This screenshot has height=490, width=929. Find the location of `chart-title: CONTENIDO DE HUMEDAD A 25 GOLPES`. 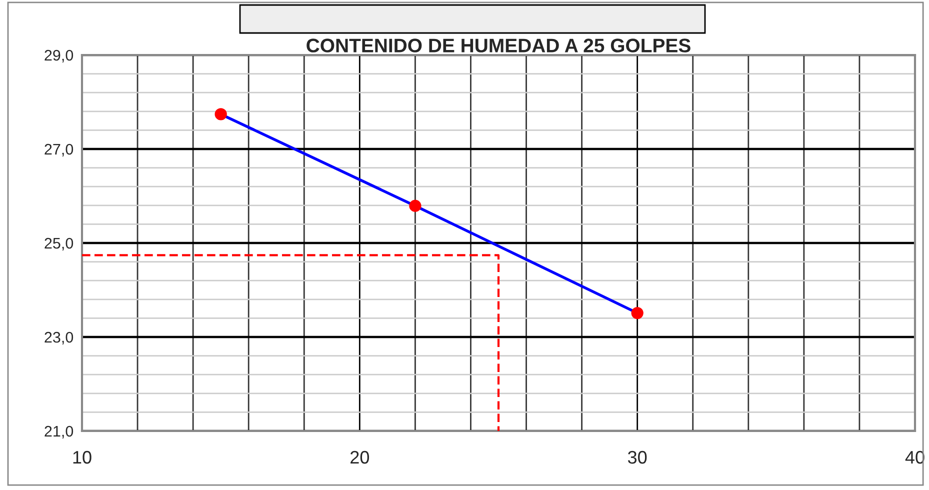

chart-title: CONTENIDO DE HUMEDAD A 25 GOLPES is located at coordinates (498, 45).